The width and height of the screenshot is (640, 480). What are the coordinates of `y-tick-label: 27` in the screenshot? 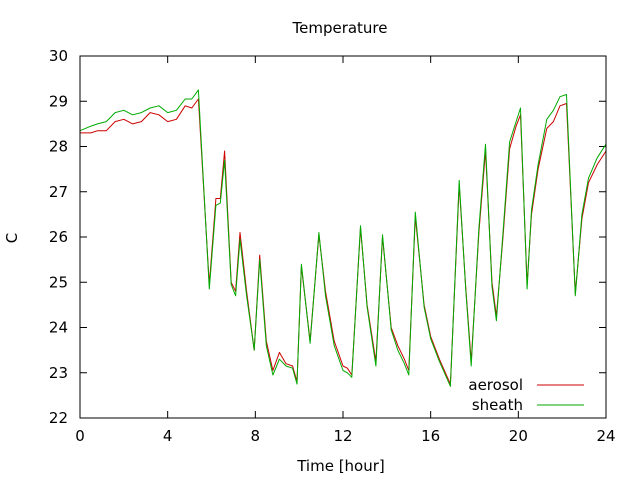 It's located at (58, 192).